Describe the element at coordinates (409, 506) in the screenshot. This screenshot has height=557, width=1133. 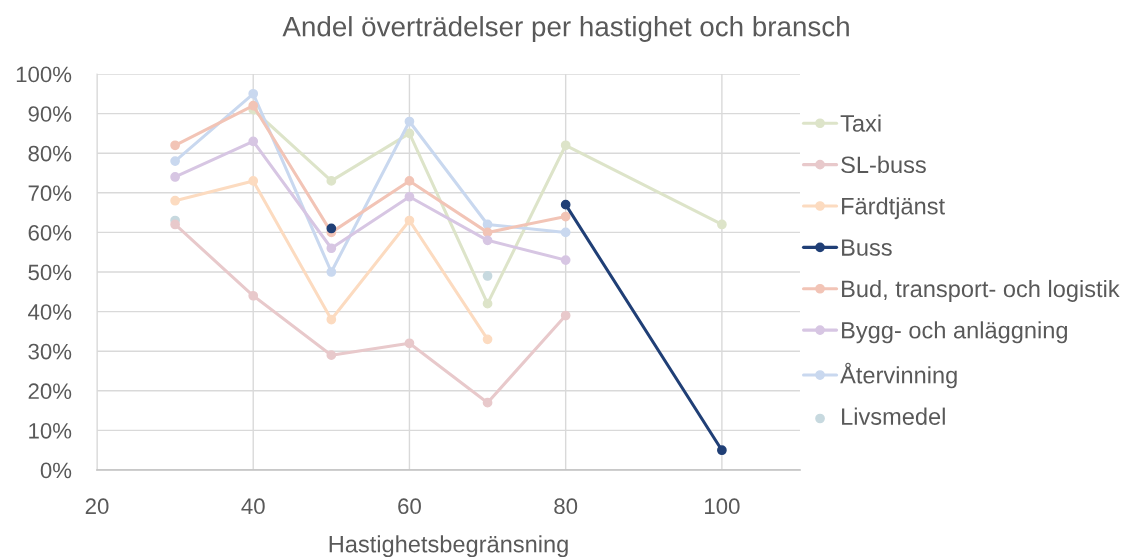
I see `x-tick-label: 60` at that location.